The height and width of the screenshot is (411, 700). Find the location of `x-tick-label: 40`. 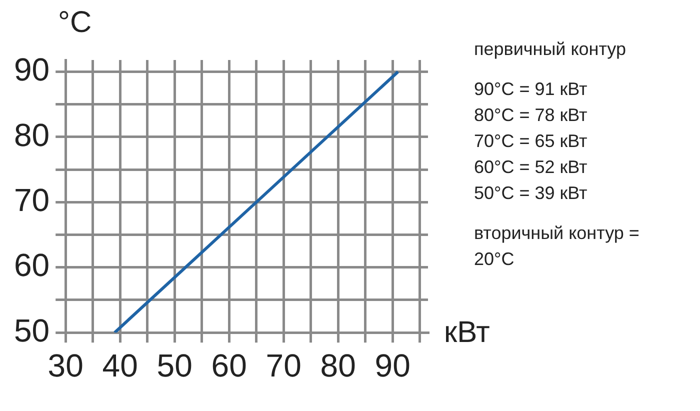

x-tick-label: 40 is located at coordinates (120, 366).